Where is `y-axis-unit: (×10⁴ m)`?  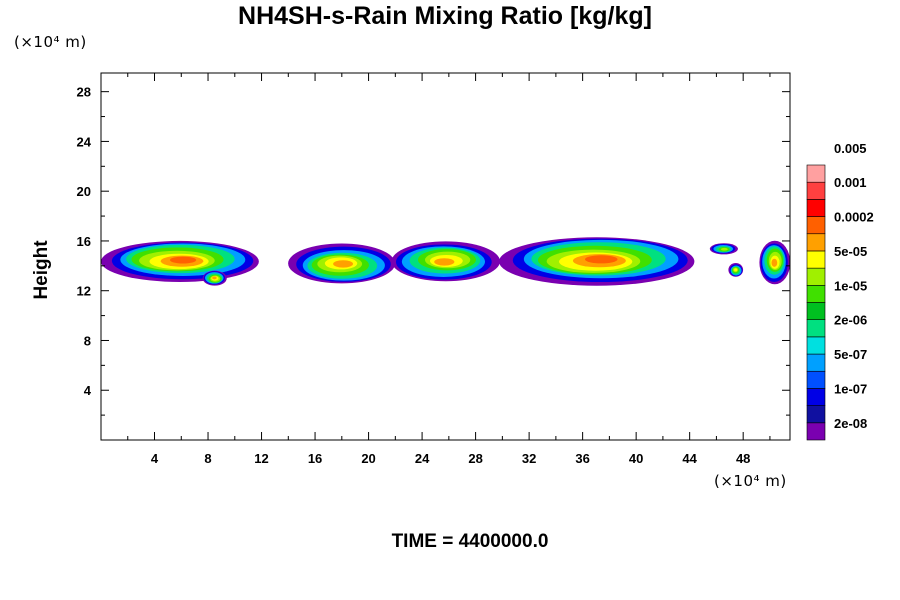 y-axis-unit: (×10⁴ m) is located at coordinates (50, 42).